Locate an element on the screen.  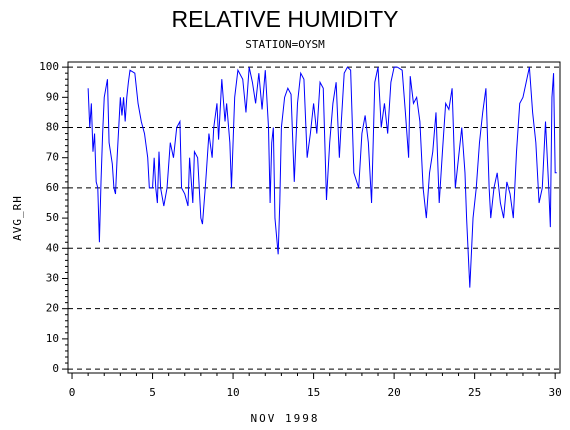
y-tick-label: 0 is located at coordinates (55, 368).